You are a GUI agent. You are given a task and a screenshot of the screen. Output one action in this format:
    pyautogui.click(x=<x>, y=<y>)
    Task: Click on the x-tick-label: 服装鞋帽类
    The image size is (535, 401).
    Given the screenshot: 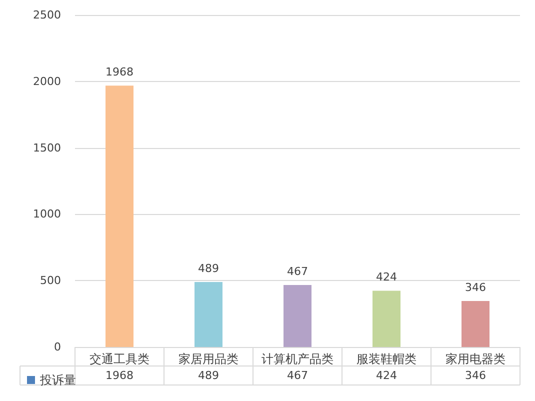 What is the action you would take?
    pyautogui.click(x=386, y=359)
    